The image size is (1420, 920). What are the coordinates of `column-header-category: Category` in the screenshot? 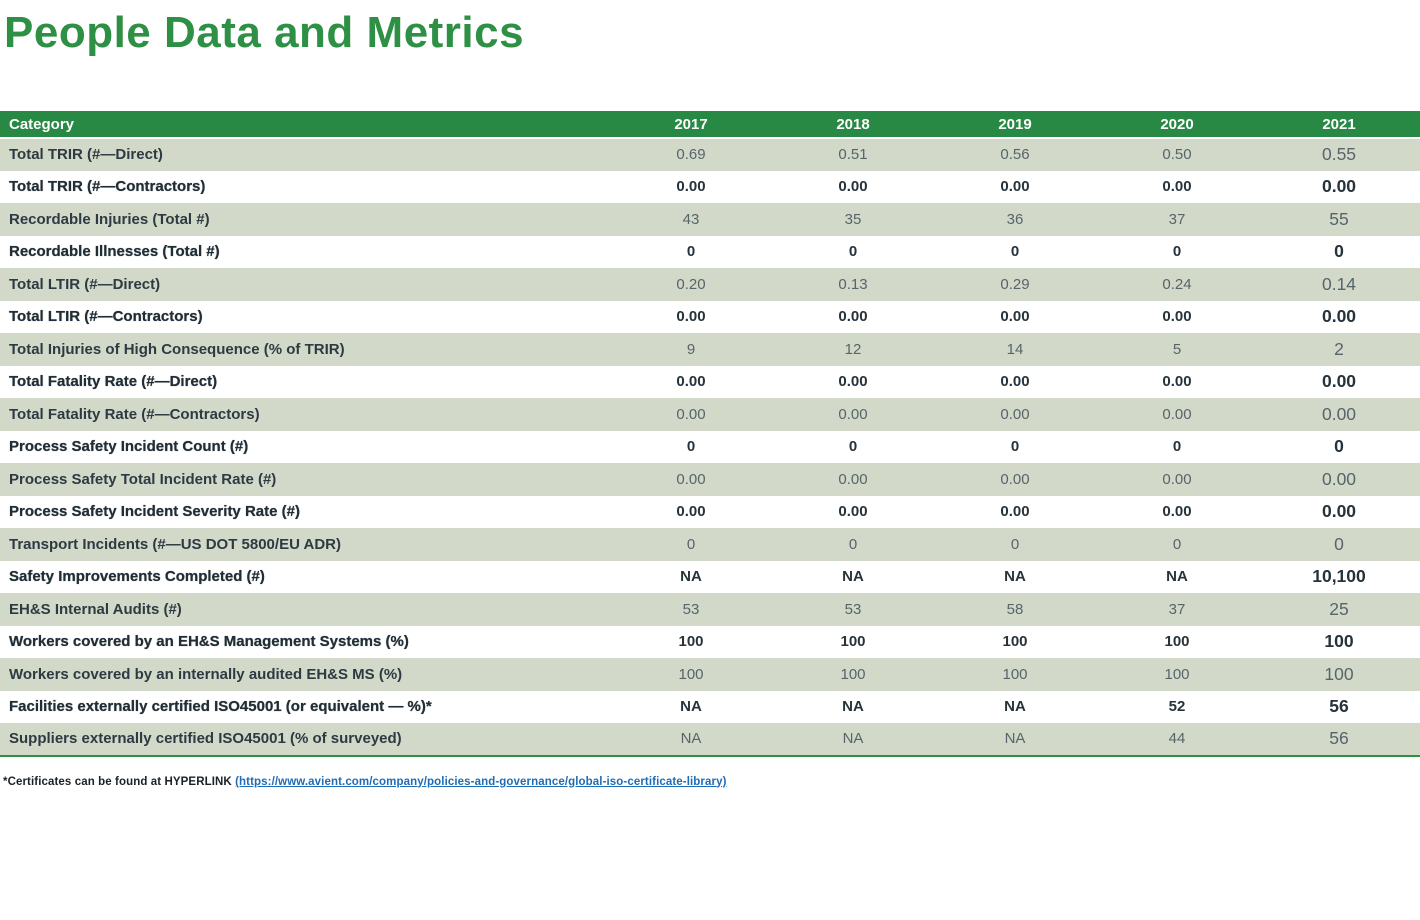 It's located at (305, 125).